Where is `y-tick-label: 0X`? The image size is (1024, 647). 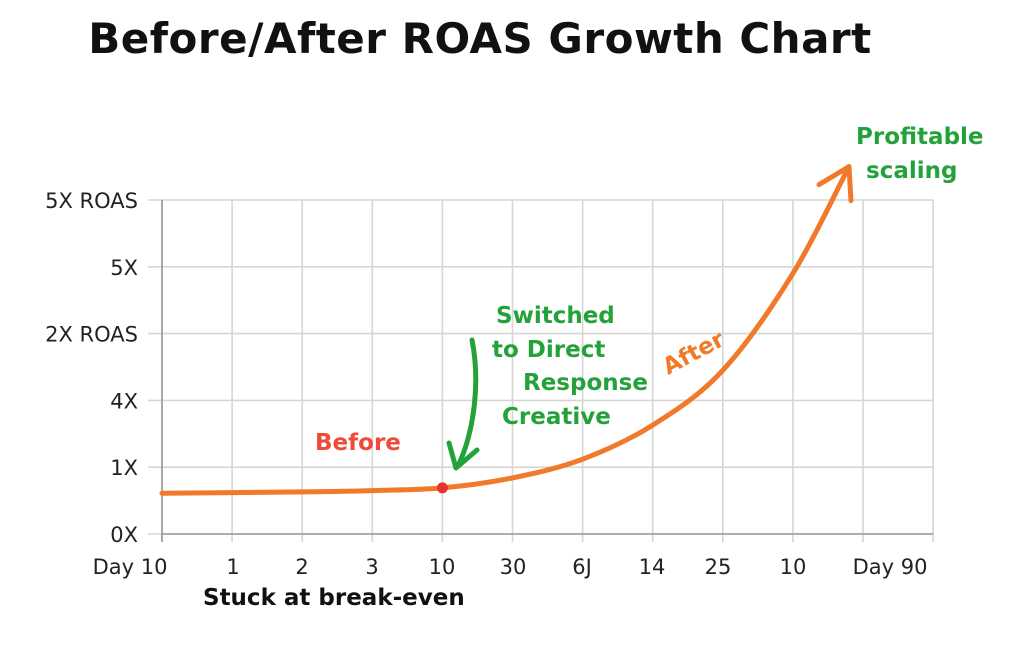
y-tick-label: 0X is located at coordinates (124, 535).